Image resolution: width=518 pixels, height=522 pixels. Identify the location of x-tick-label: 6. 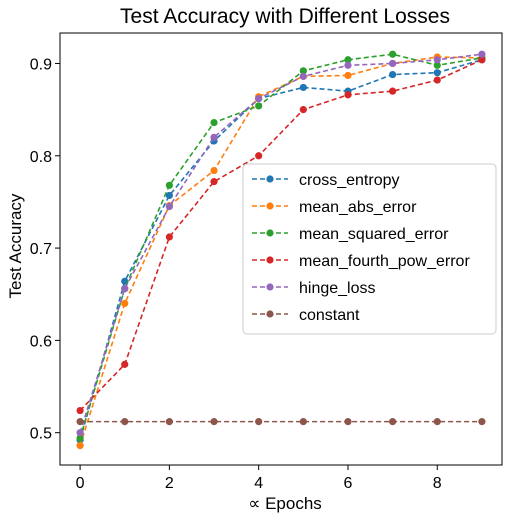
(348, 483).